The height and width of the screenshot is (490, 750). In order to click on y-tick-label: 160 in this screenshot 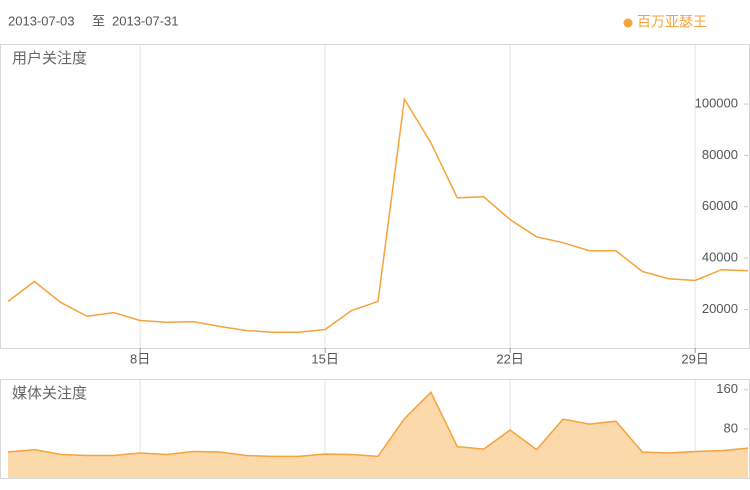, I will do `click(727, 388)`.